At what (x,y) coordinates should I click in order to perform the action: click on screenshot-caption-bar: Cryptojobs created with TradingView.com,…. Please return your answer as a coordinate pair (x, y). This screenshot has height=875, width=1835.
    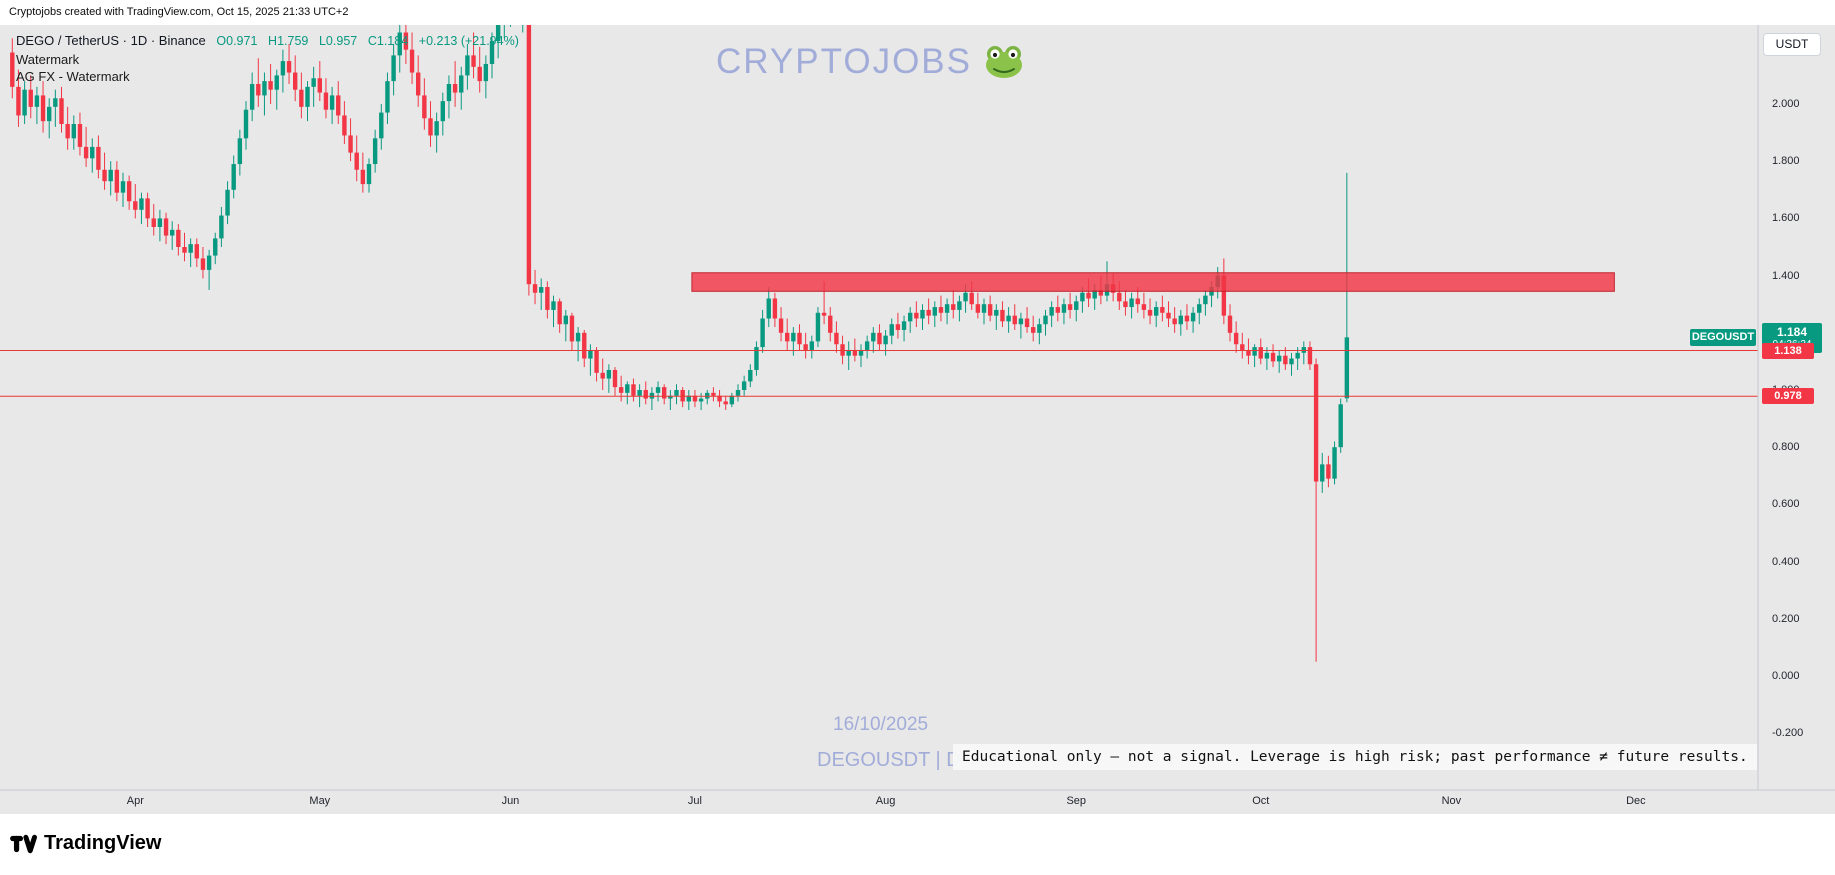
    Looking at the image, I should click on (917, 12).